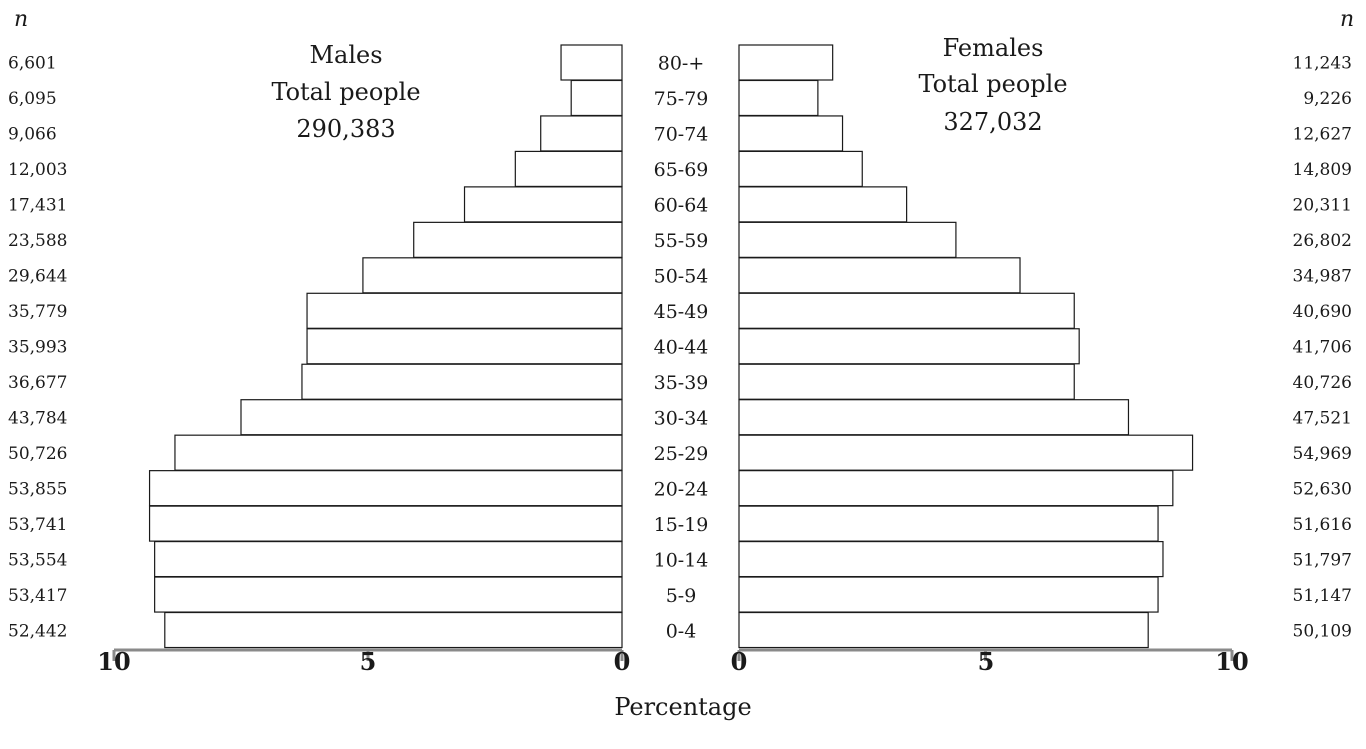 This screenshot has width=1366, height=749. I want to click on age-label-10-14: 10-14, so click(681, 560).